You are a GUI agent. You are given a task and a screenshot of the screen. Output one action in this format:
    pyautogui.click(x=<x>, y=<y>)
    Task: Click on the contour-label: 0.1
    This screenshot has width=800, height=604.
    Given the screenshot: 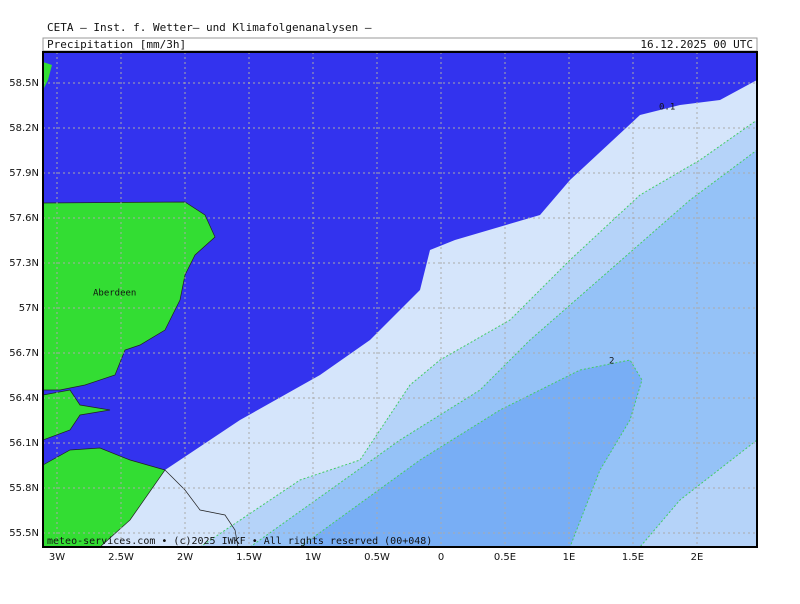 What is the action you would take?
    pyautogui.click(x=667, y=108)
    